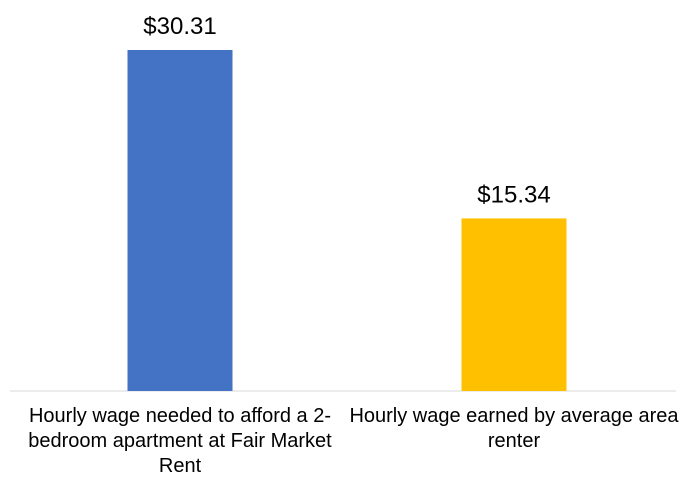  I want to click on value-label: $30.31, so click(179, 26).